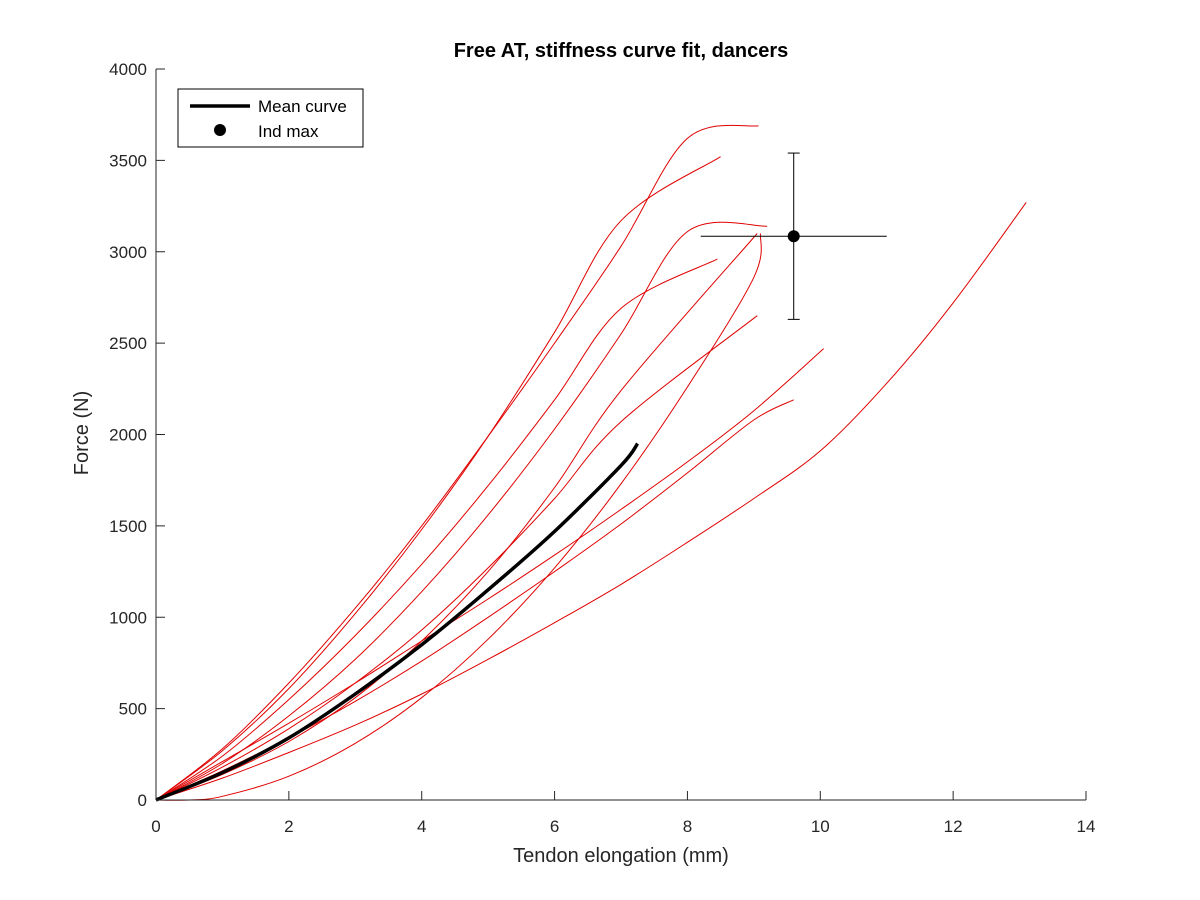  Describe the element at coordinates (621, 51) in the screenshot. I see `chart-title: Free AT, stiffness curve fit, dancers` at that location.